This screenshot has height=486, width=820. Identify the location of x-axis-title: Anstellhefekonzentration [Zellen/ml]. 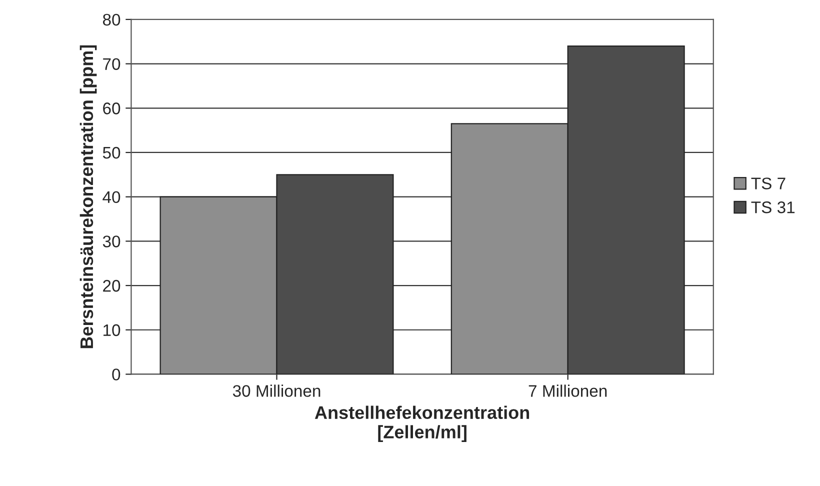
(422, 424).